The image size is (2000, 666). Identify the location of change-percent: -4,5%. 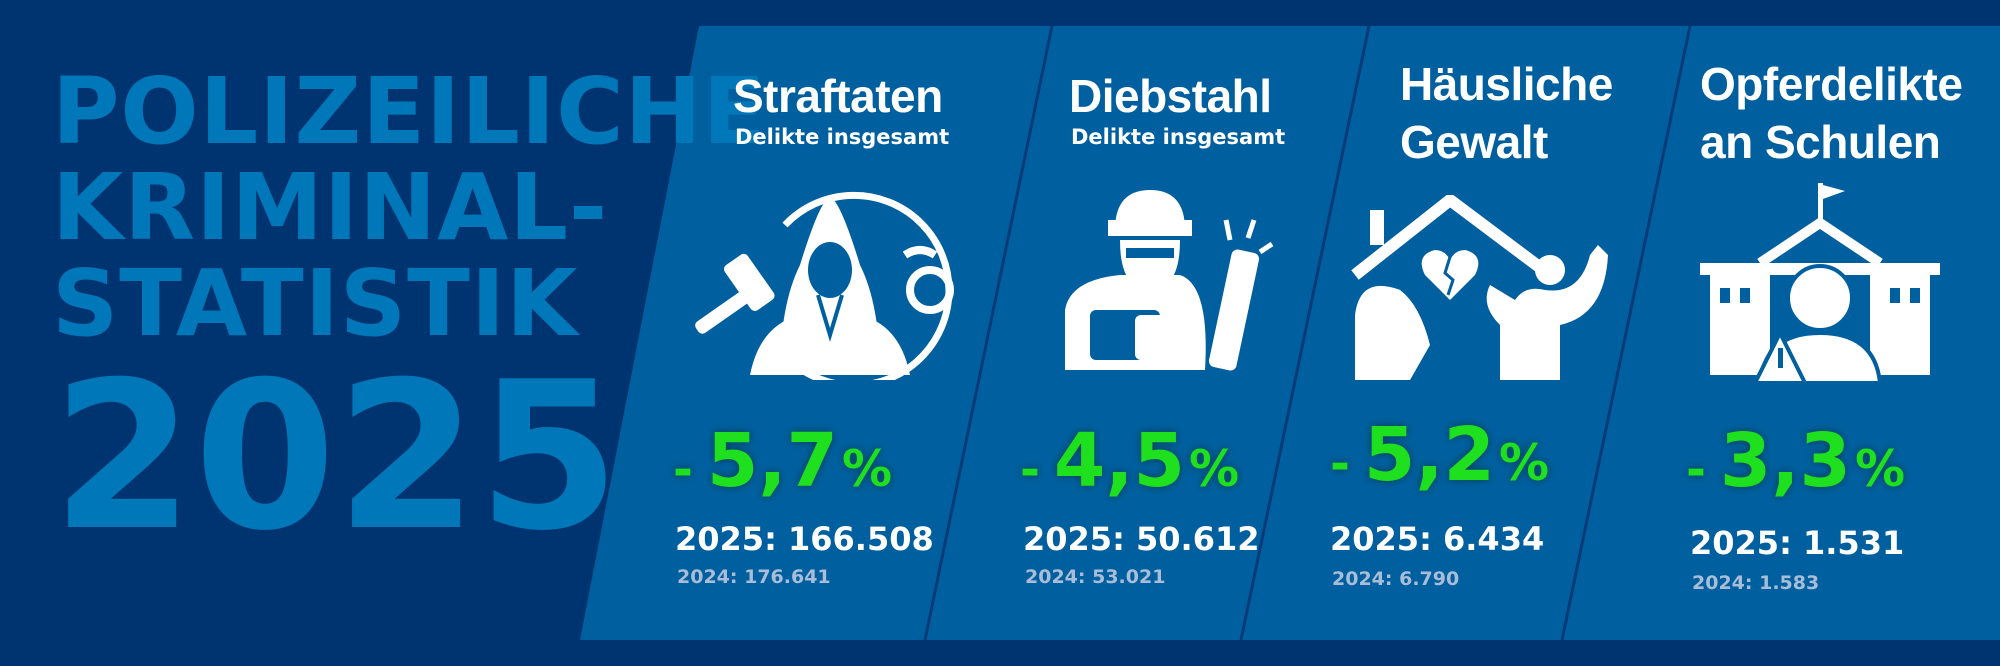
(1129, 471).